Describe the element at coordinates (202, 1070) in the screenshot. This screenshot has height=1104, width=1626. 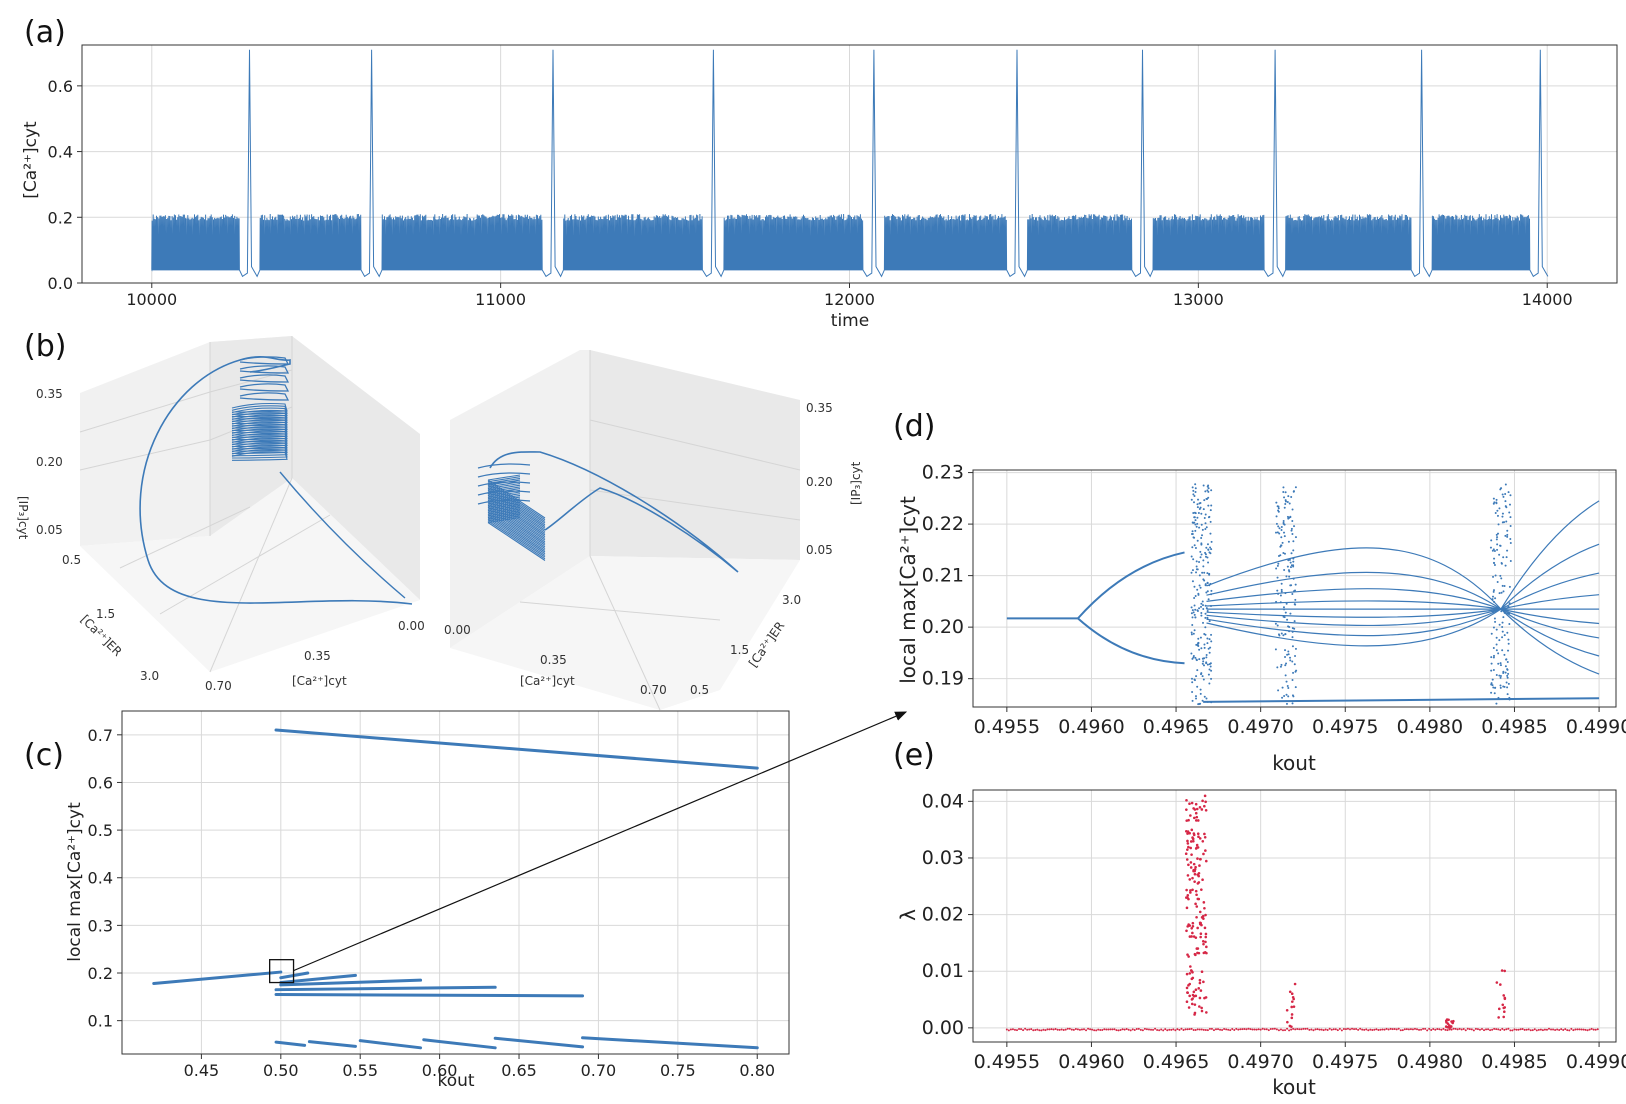
I see `xtick-label-0.45: 0.45` at that location.